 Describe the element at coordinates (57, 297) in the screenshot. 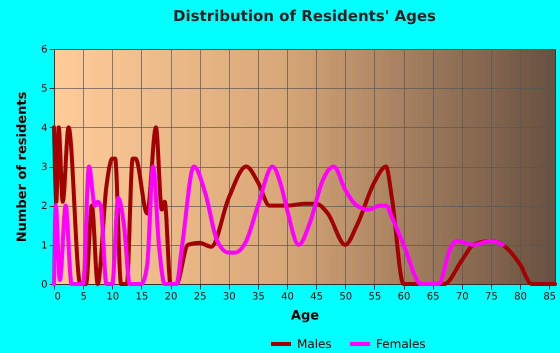

I see `x-tick-label: 0` at that location.